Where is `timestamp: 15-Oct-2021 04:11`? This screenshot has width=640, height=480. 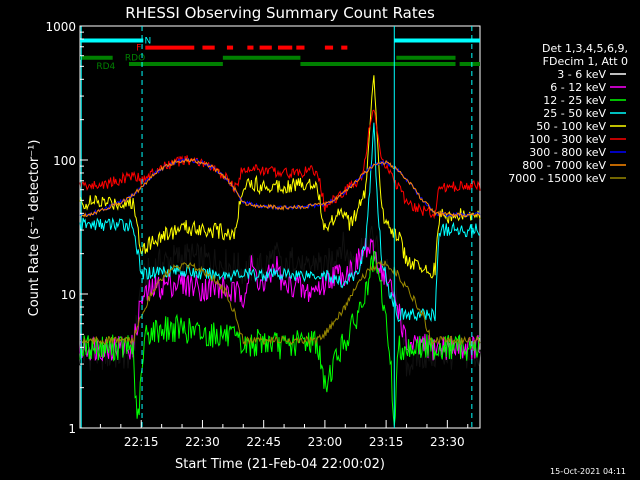
timestamp: 15-Oct-2021 04:11 is located at coordinates (588, 471).